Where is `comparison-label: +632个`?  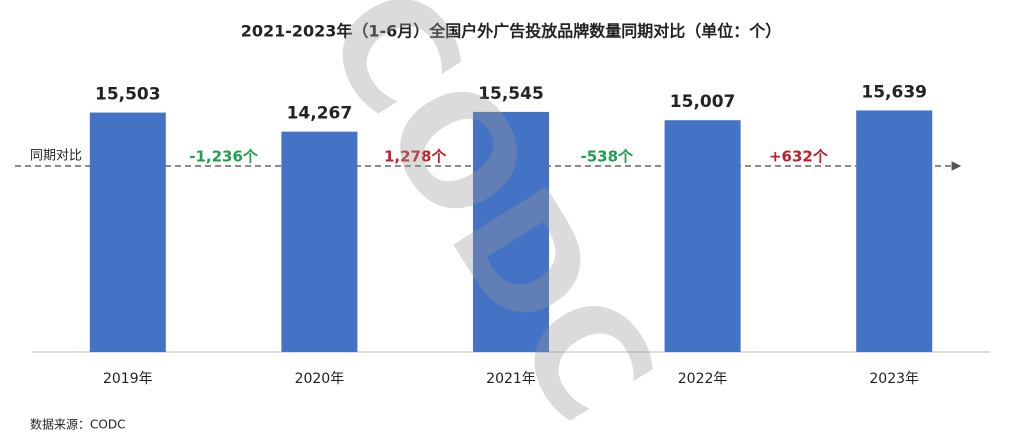
comparison-label: +632个 is located at coordinates (799, 157).